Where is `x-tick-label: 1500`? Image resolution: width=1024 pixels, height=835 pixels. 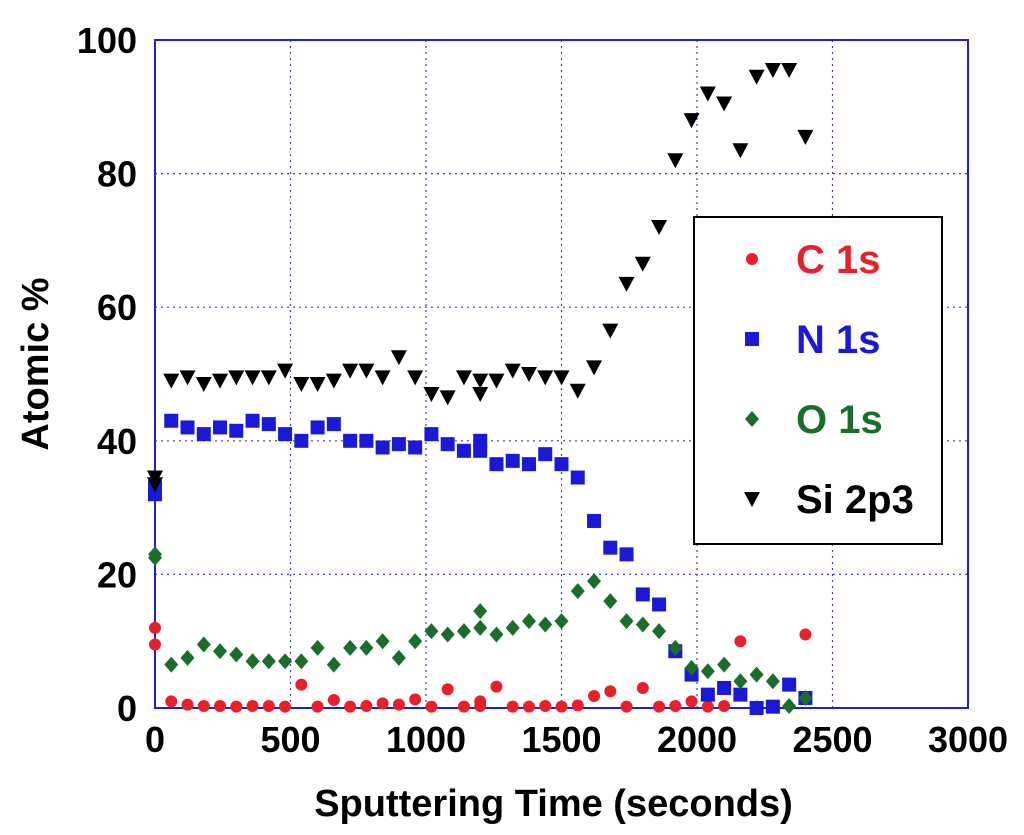 x-tick-label: 1500 is located at coordinates (561, 739).